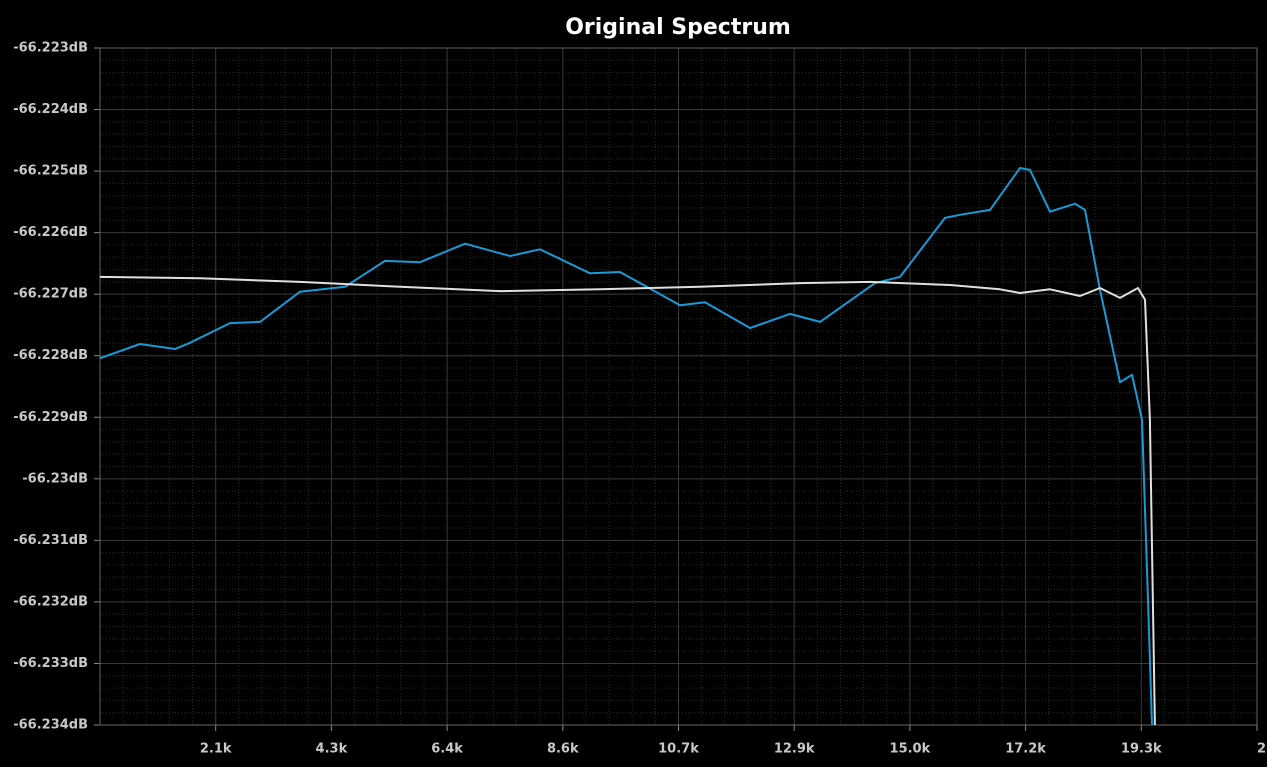 Image resolution: width=1267 pixels, height=767 pixels. What do you see at coordinates (216, 749) in the screenshot?
I see `x-tick-label: 2.1k` at bounding box center [216, 749].